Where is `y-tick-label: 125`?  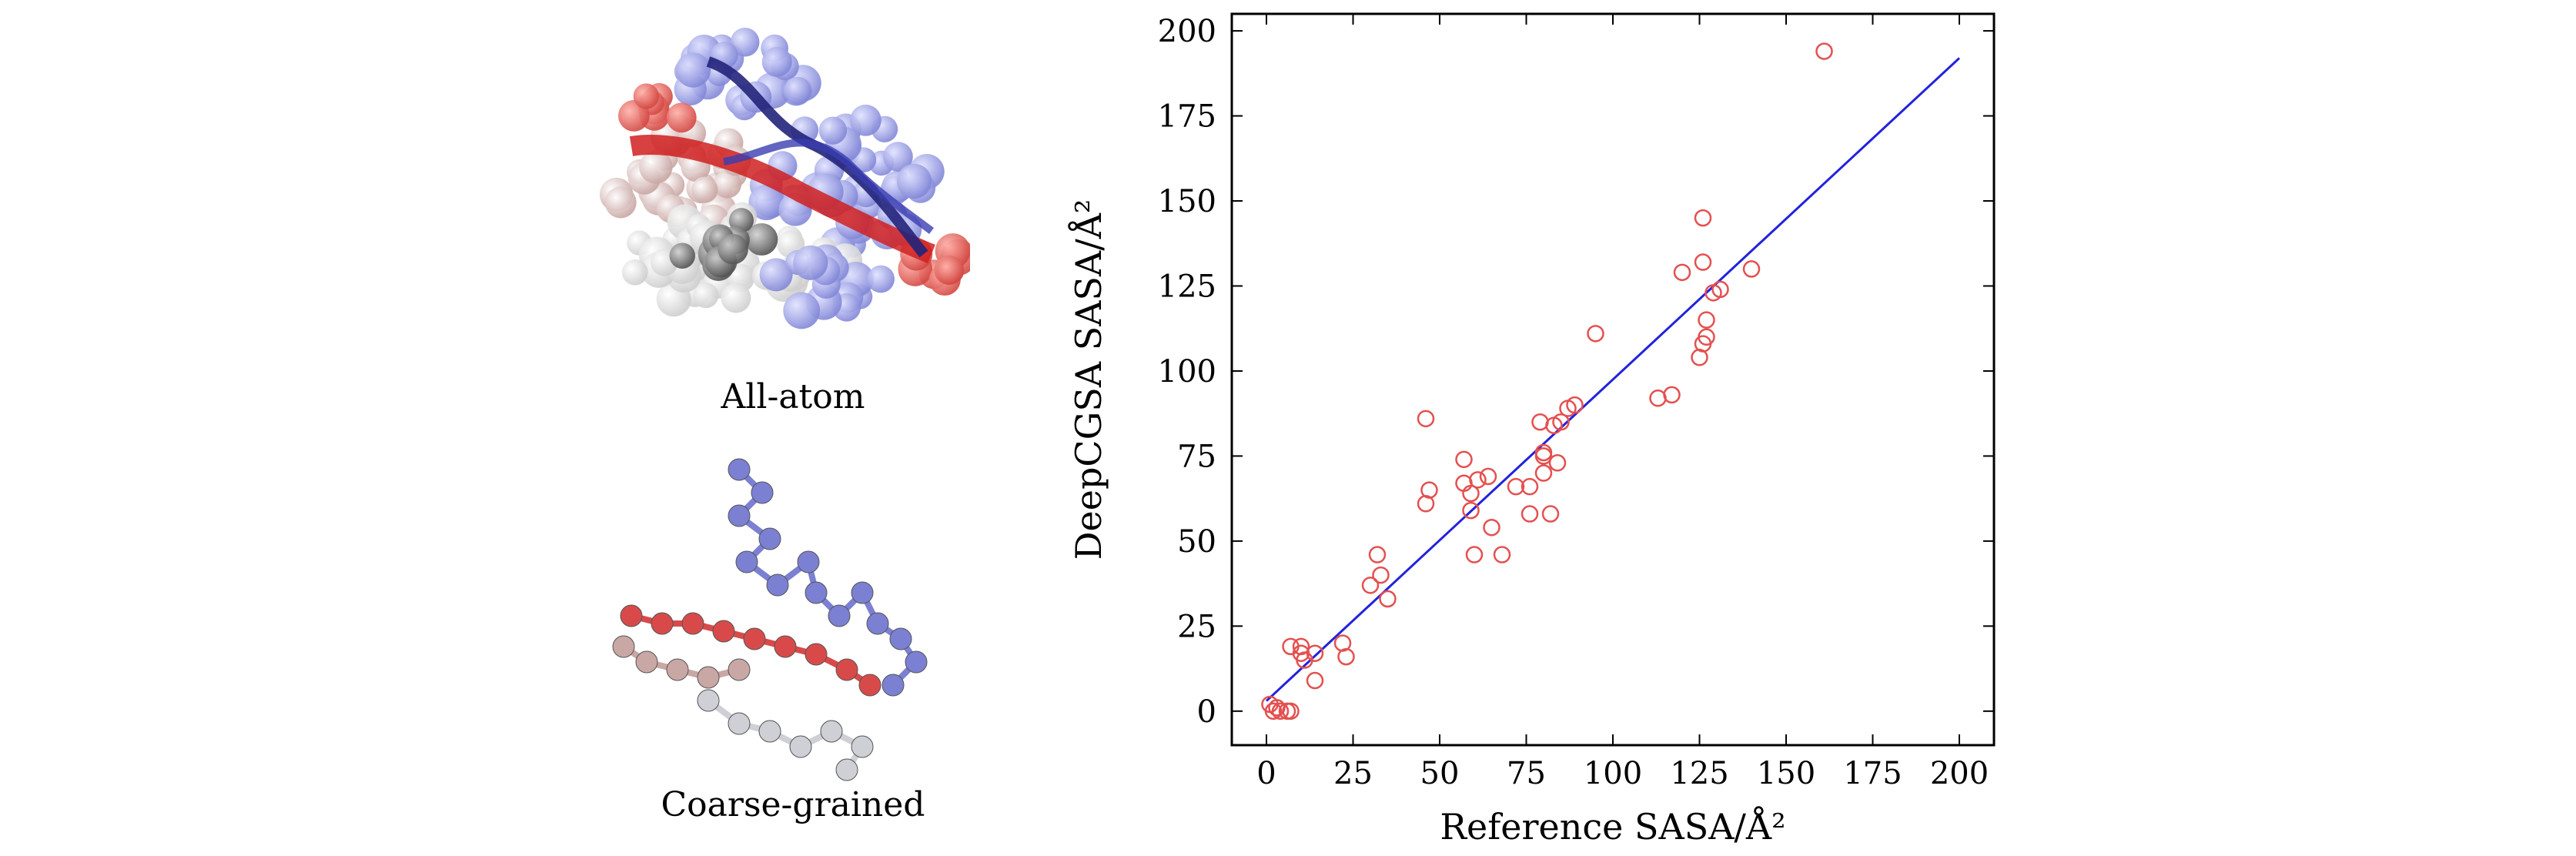
y-tick-label: 125 is located at coordinates (1187, 286).